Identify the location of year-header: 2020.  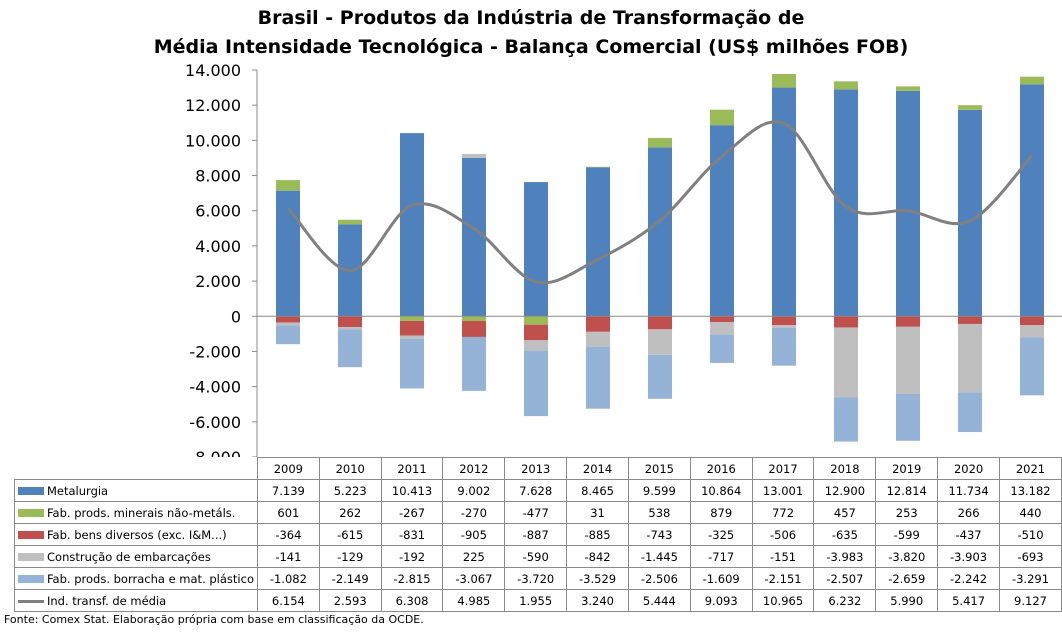
(968, 468).